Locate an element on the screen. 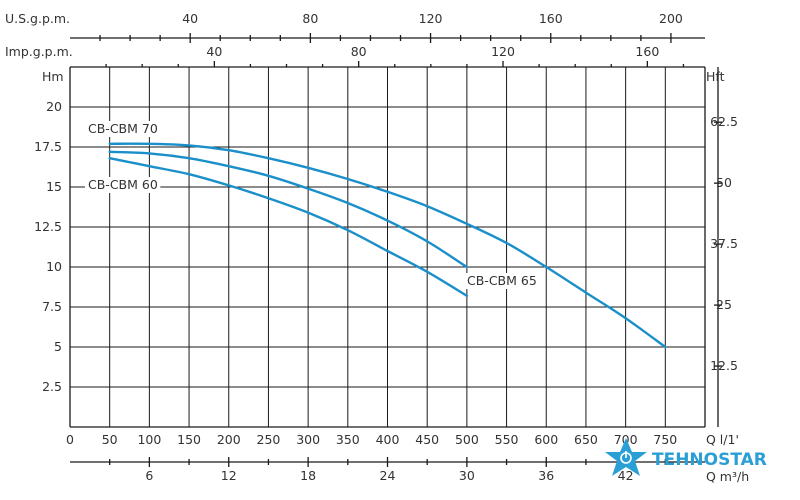 This screenshot has width=800, height=500. series-label-cb-cbm-65: CB-CBM 65 is located at coordinates (502, 280).